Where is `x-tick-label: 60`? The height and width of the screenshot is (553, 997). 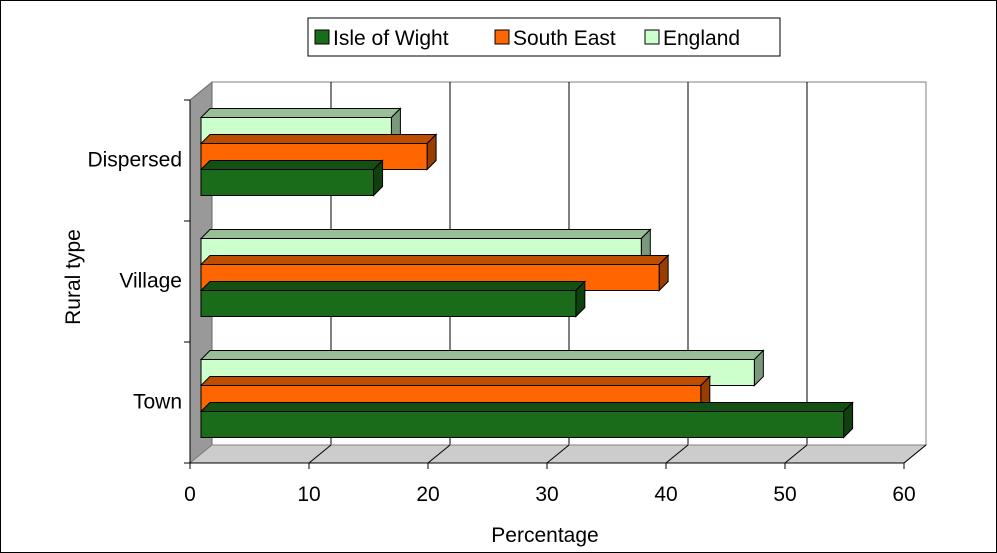 x-tick-label: 60 is located at coordinates (903, 494).